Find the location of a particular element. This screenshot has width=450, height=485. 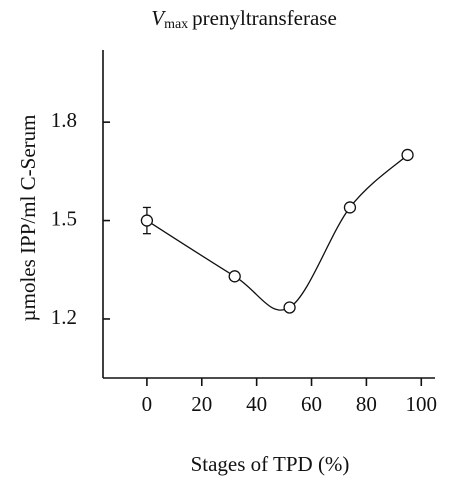

x-axis-label: Stages of TPD (%) is located at coordinates (270, 464).